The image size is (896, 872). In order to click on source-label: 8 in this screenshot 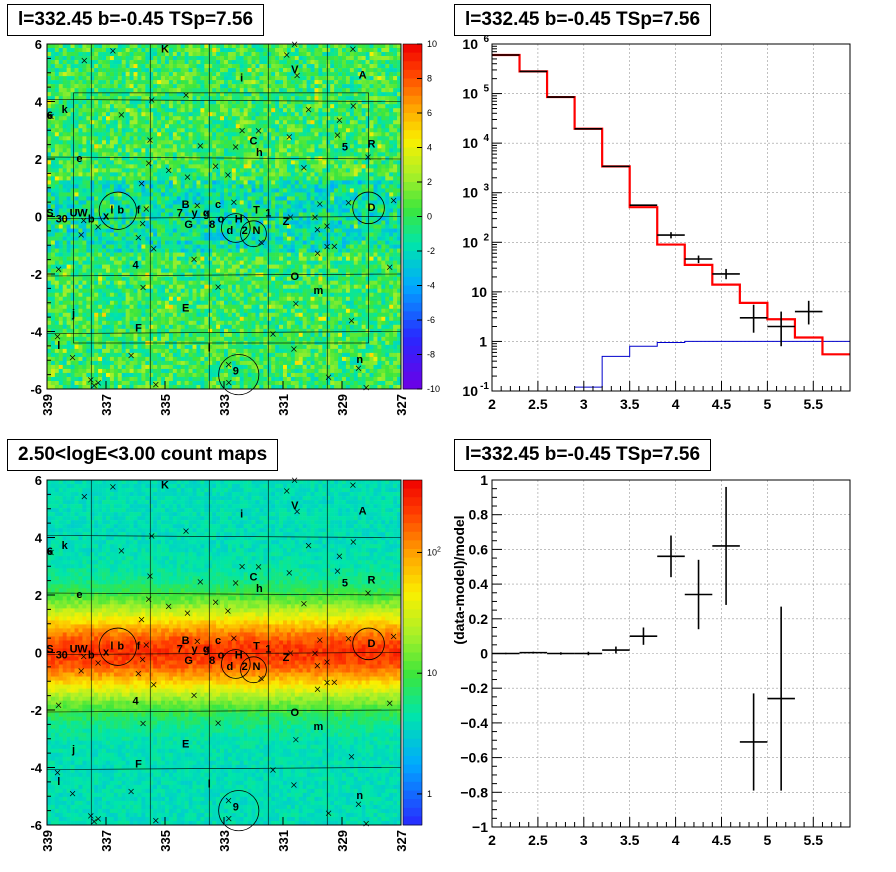, I will do `click(212, 661)`.